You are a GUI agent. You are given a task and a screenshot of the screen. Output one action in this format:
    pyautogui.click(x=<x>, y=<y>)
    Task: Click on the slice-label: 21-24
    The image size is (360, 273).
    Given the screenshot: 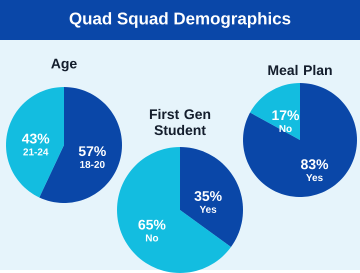 What is the action you would take?
    pyautogui.click(x=35, y=152)
    